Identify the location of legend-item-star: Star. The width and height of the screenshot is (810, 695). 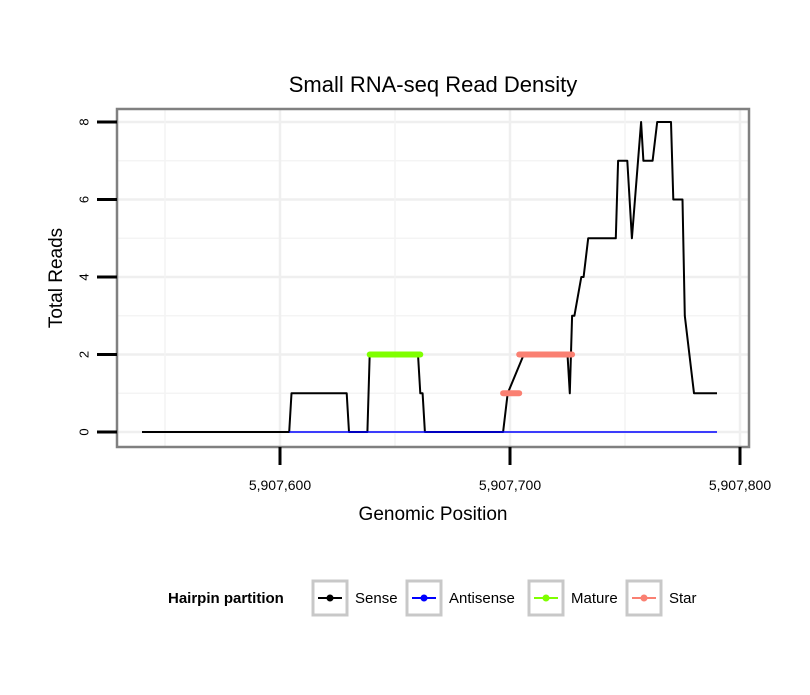
(661, 598).